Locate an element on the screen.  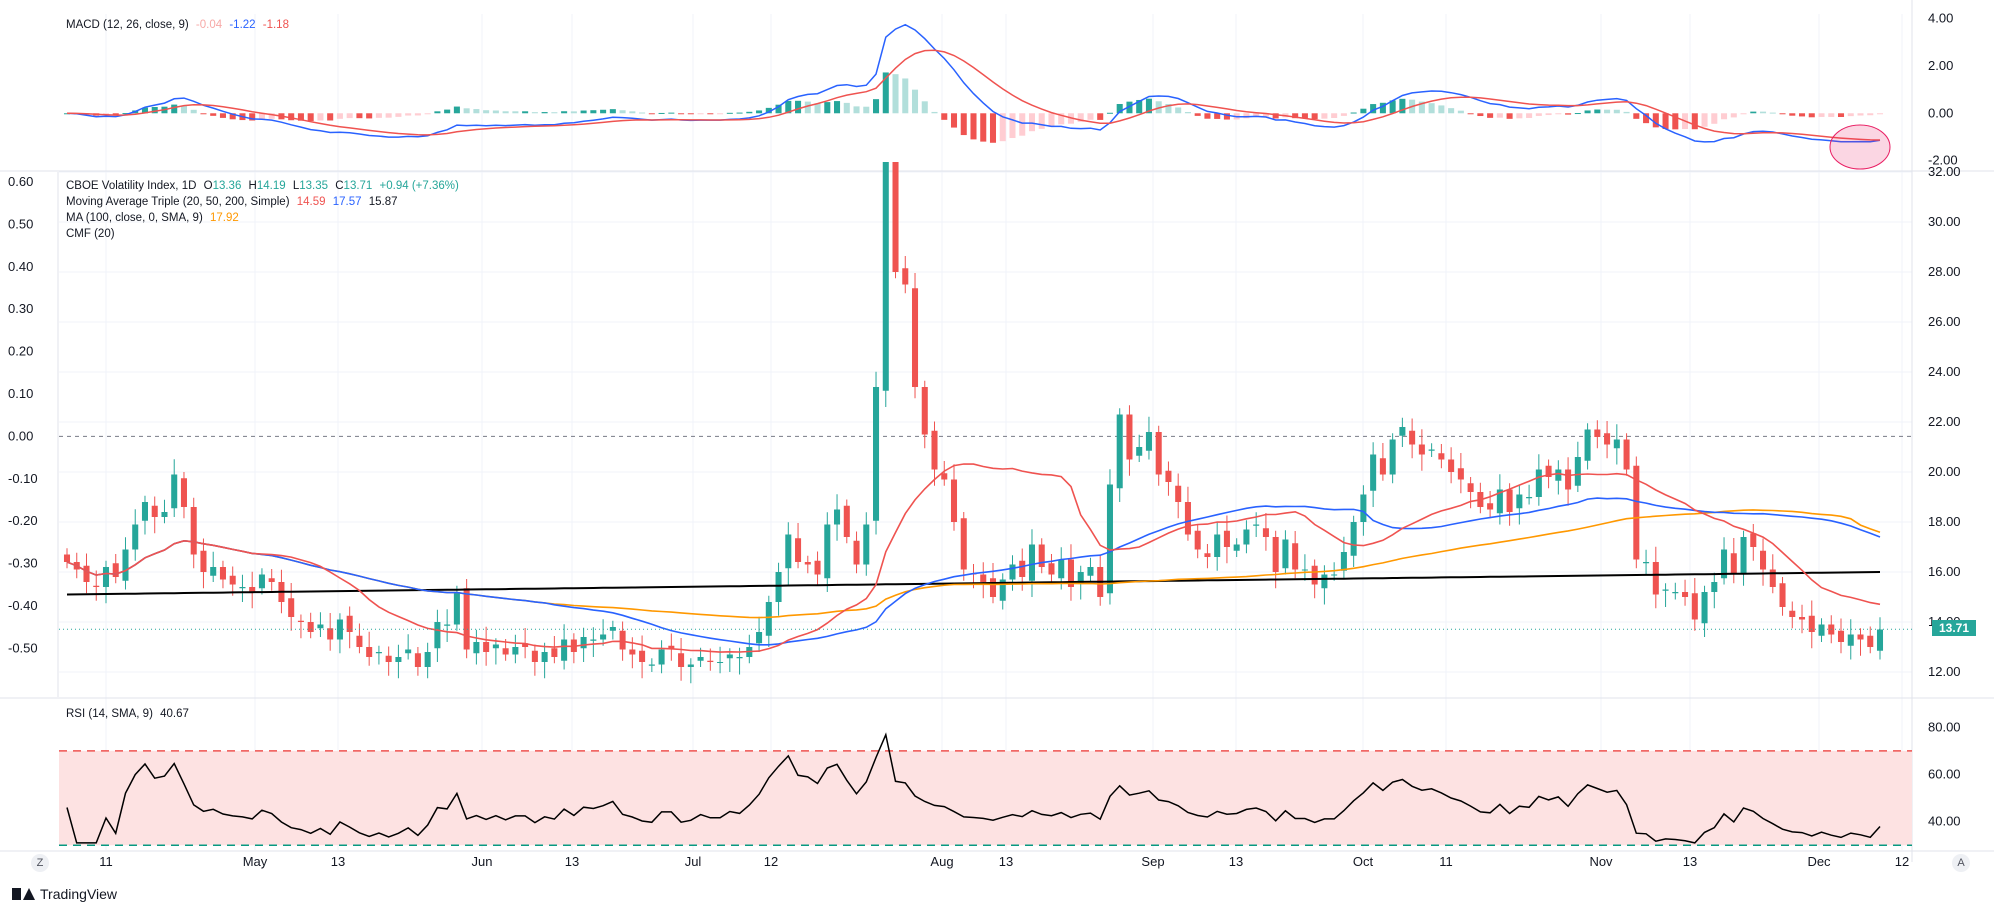
macd-signal-value: -1.18 is located at coordinates (275, 25).